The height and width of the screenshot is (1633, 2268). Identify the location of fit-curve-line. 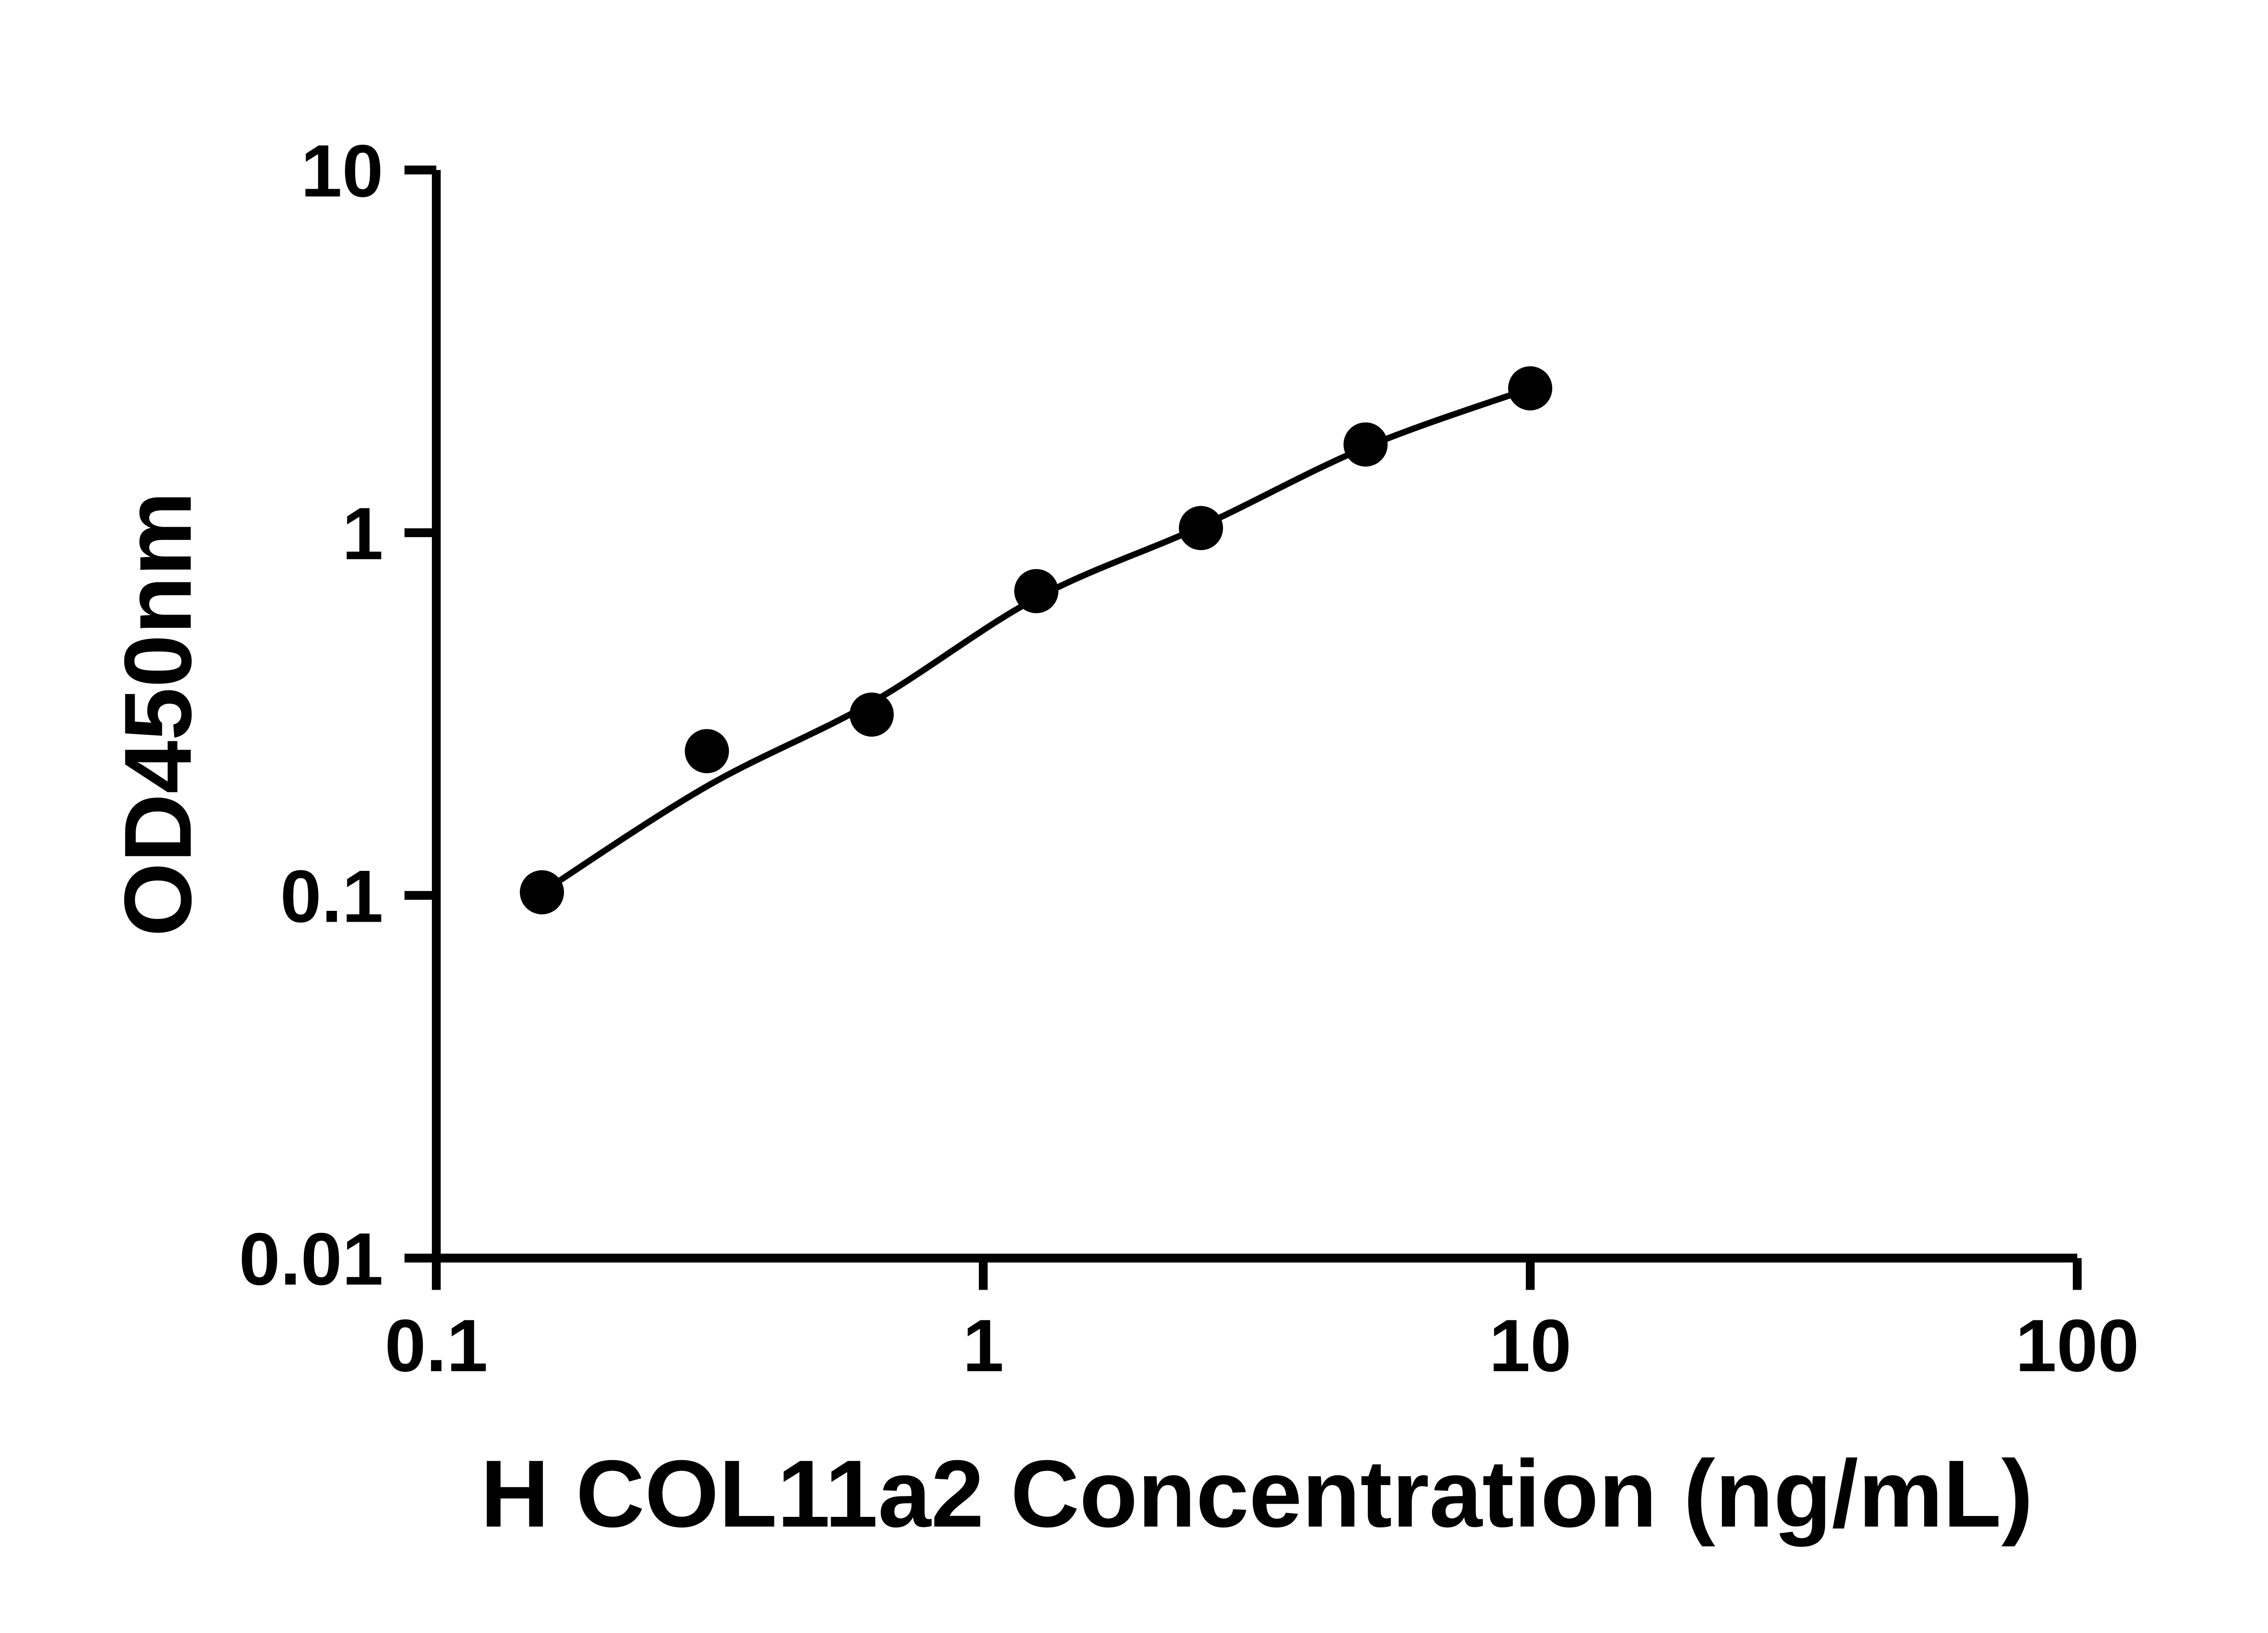
(1036, 640).